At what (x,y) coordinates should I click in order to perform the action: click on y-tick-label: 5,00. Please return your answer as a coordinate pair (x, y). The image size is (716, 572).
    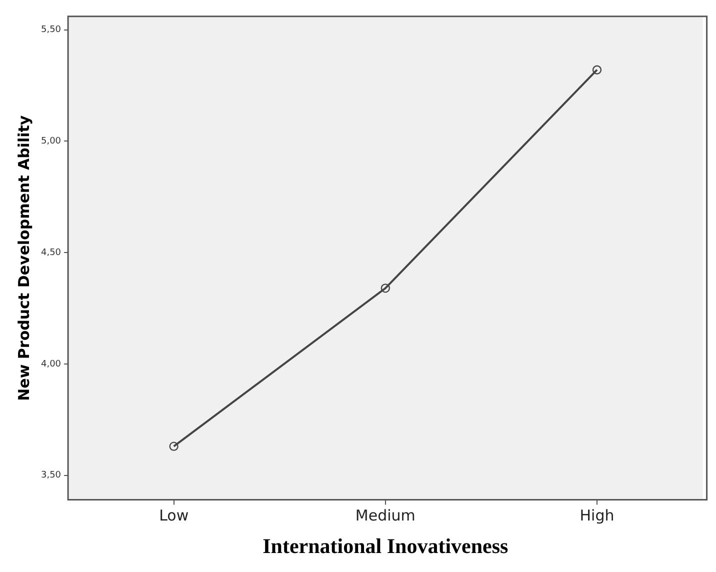
    Looking at the image, I should click on (51, 141).